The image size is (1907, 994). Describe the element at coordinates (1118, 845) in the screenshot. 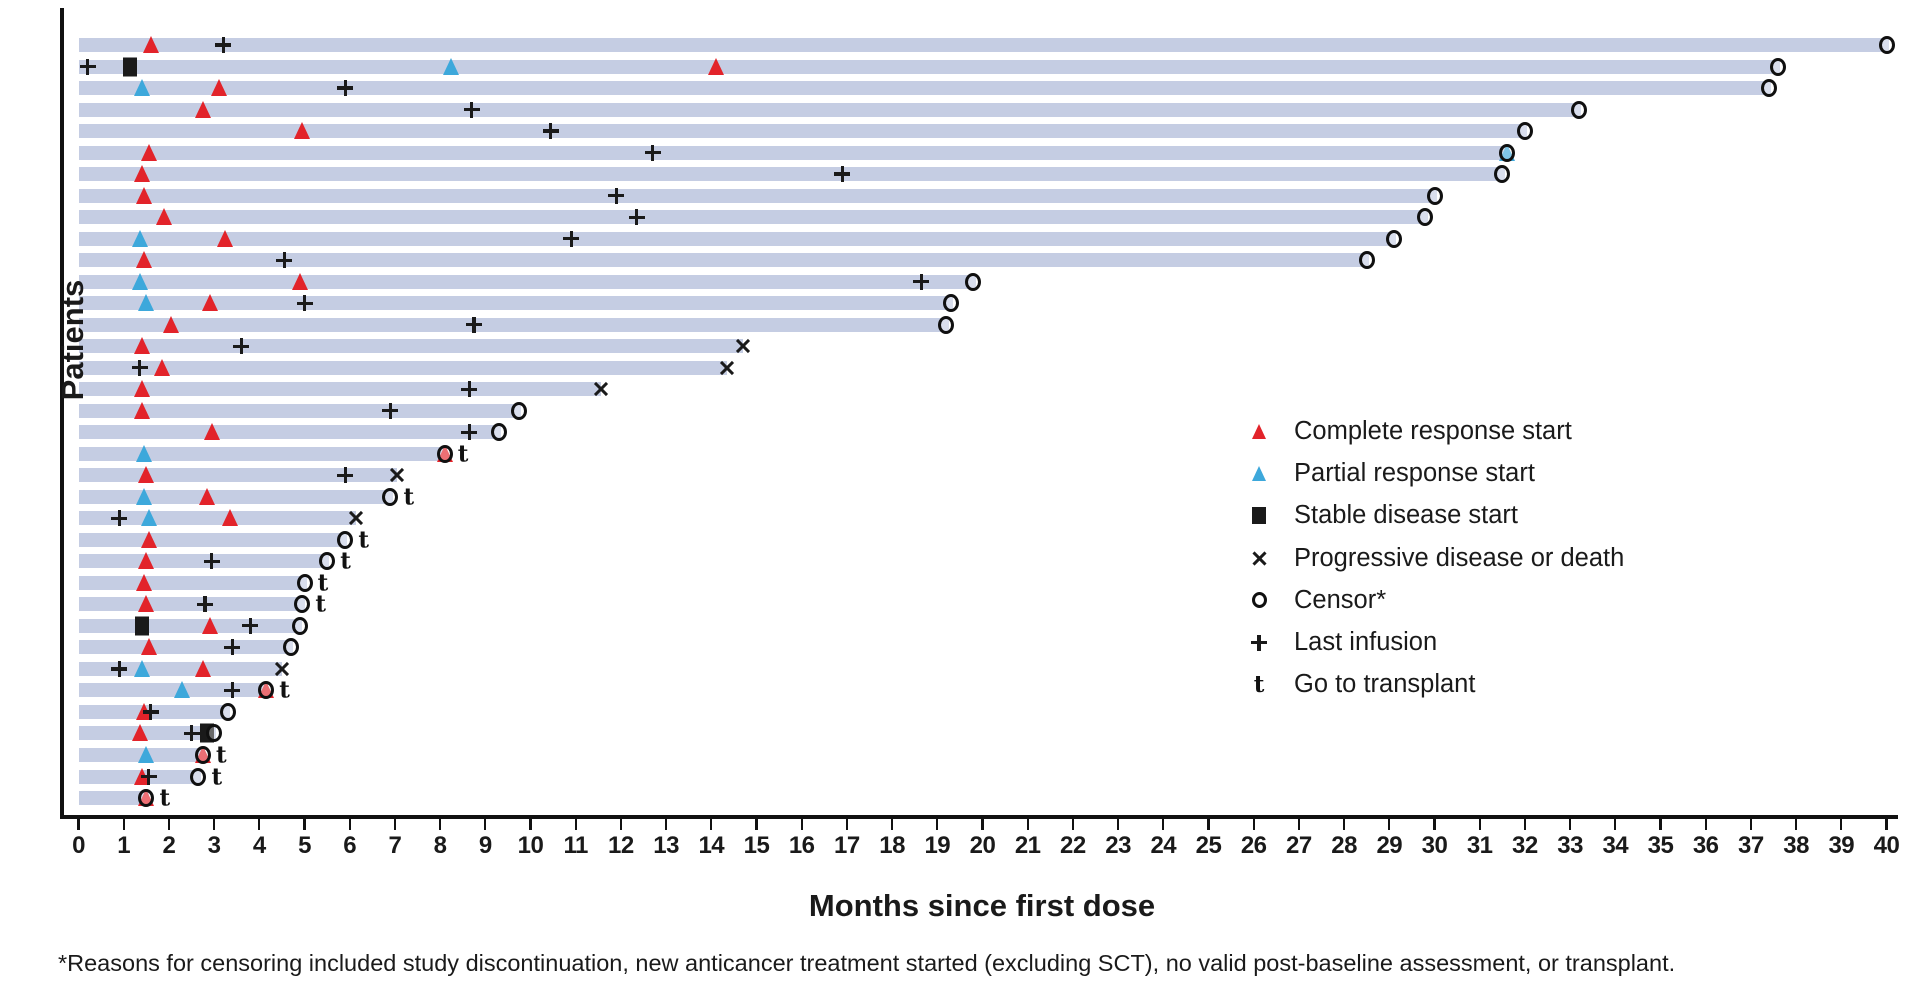

I see `x-tick-label: 23` at that location.